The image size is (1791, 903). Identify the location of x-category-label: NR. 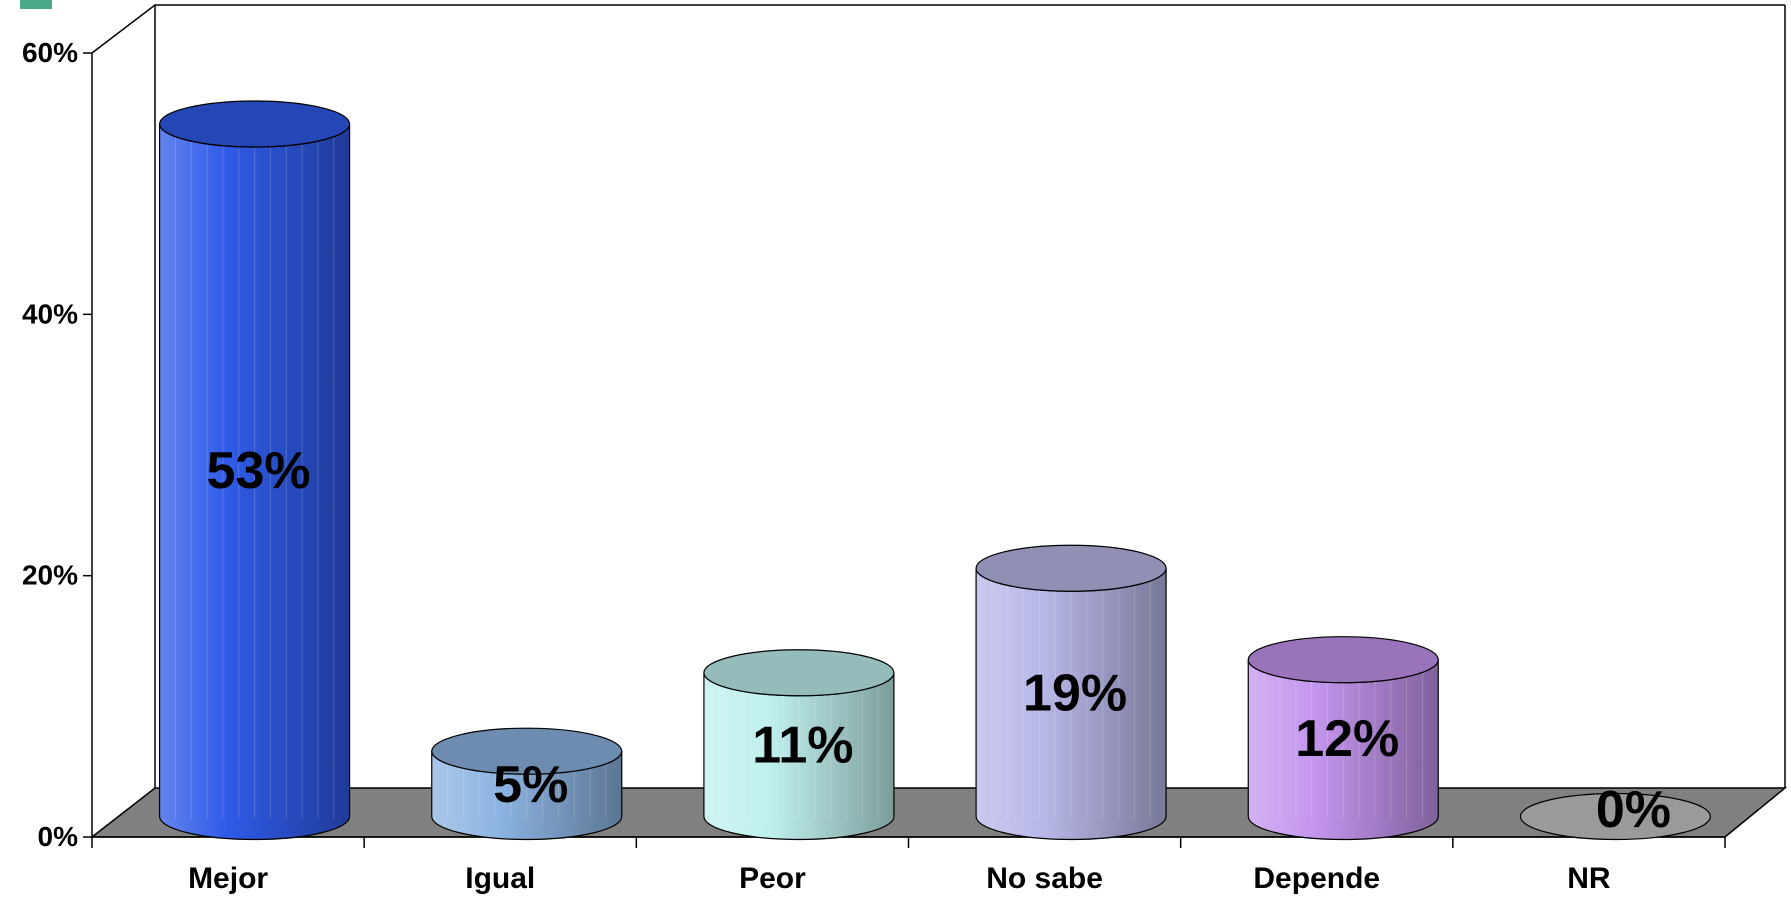
(1589, 878).